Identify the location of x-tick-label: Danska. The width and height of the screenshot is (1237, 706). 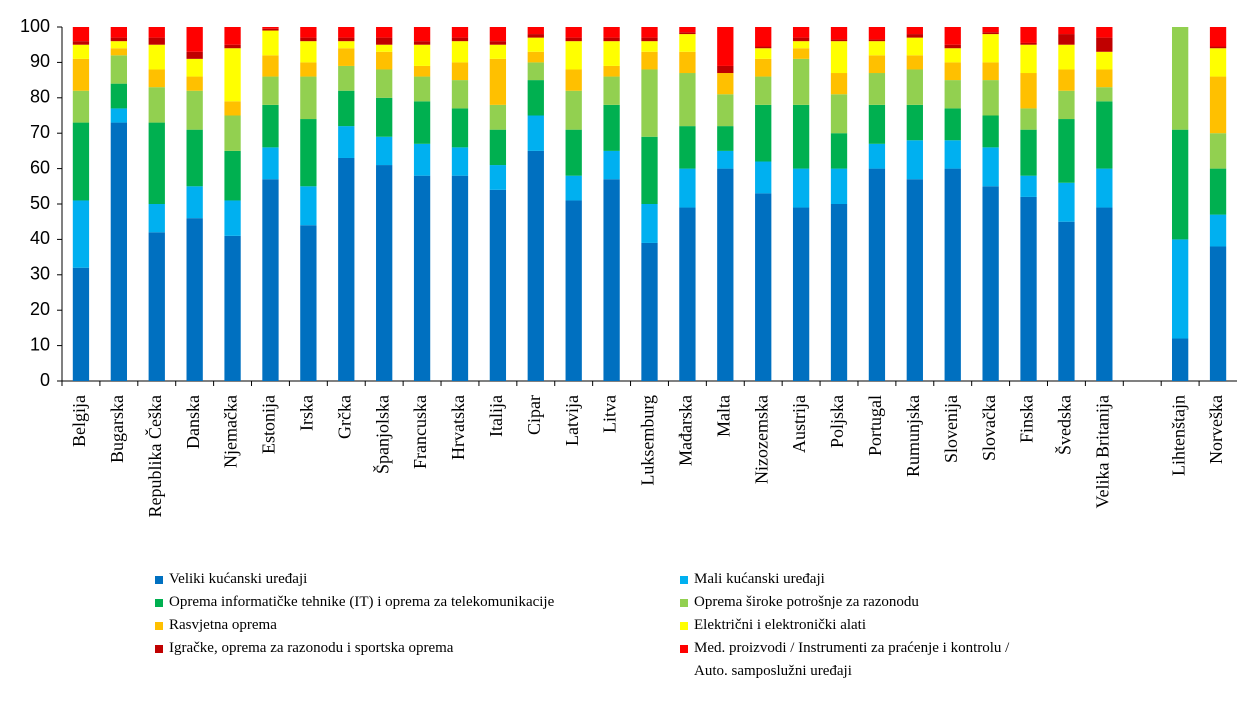
(193, 422).